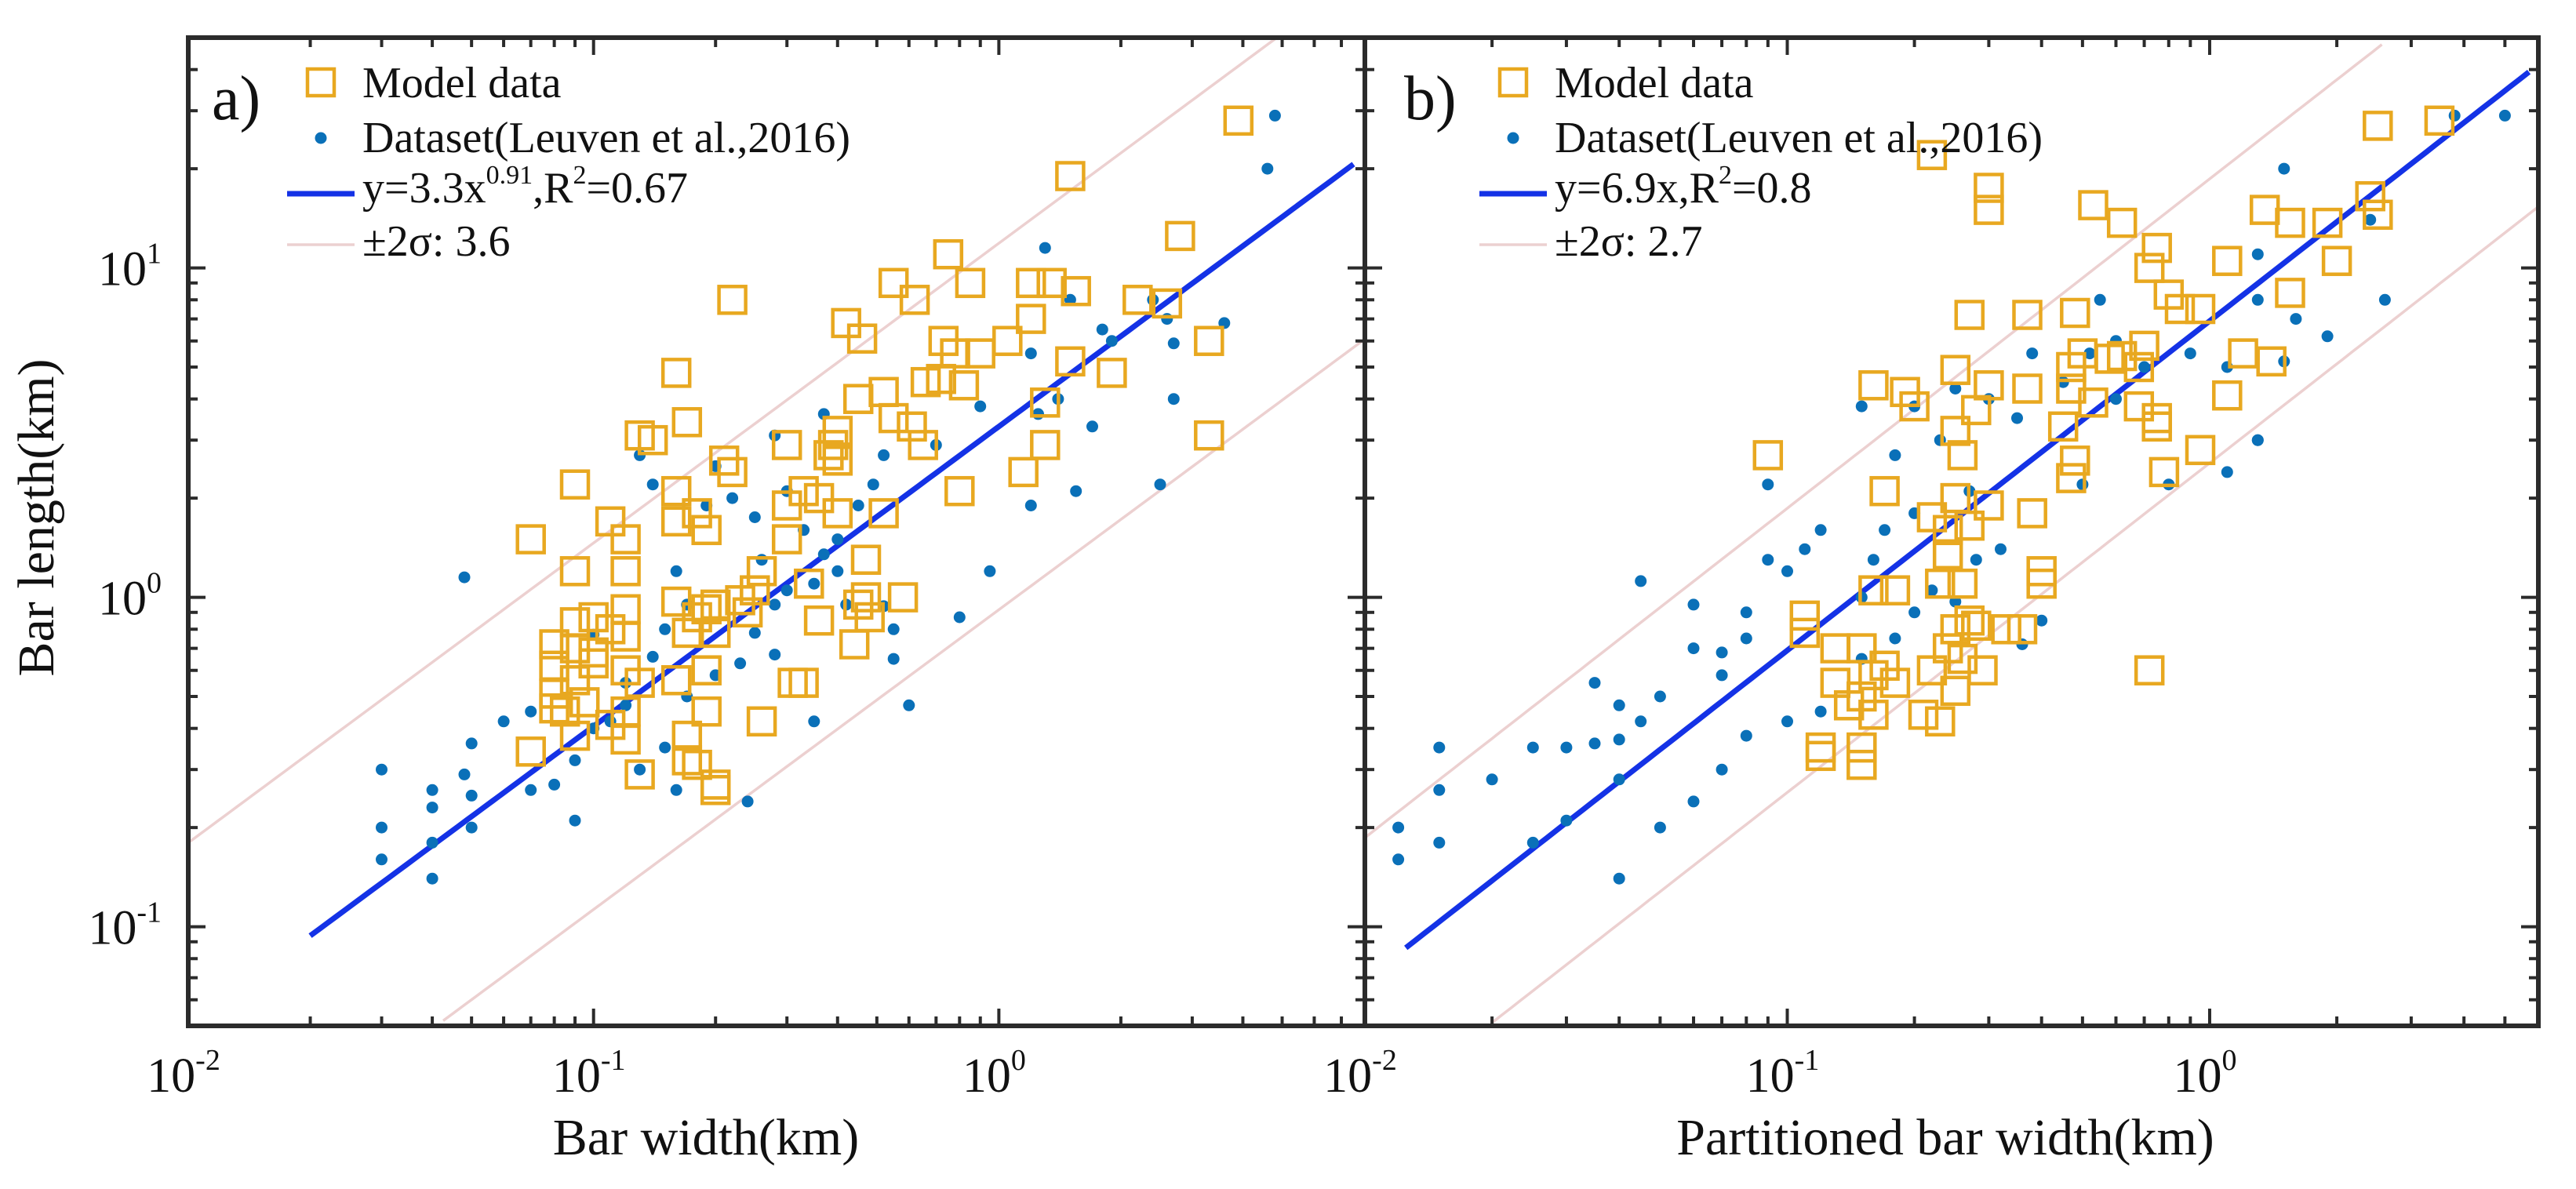 The height and width of the screenshot is (1189, 2576). I want to click on legend-model-swatch-b, so click(1513, 82).